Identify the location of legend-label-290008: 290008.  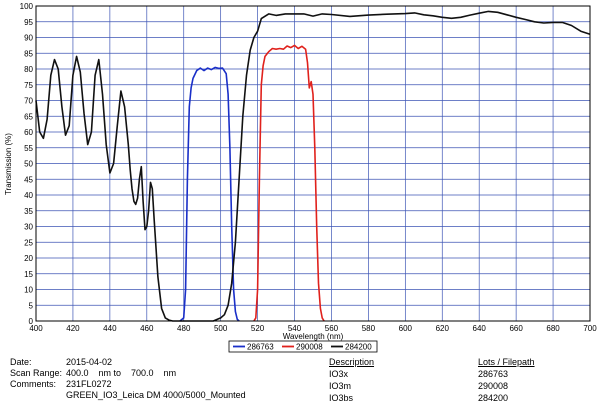
(309, 347).